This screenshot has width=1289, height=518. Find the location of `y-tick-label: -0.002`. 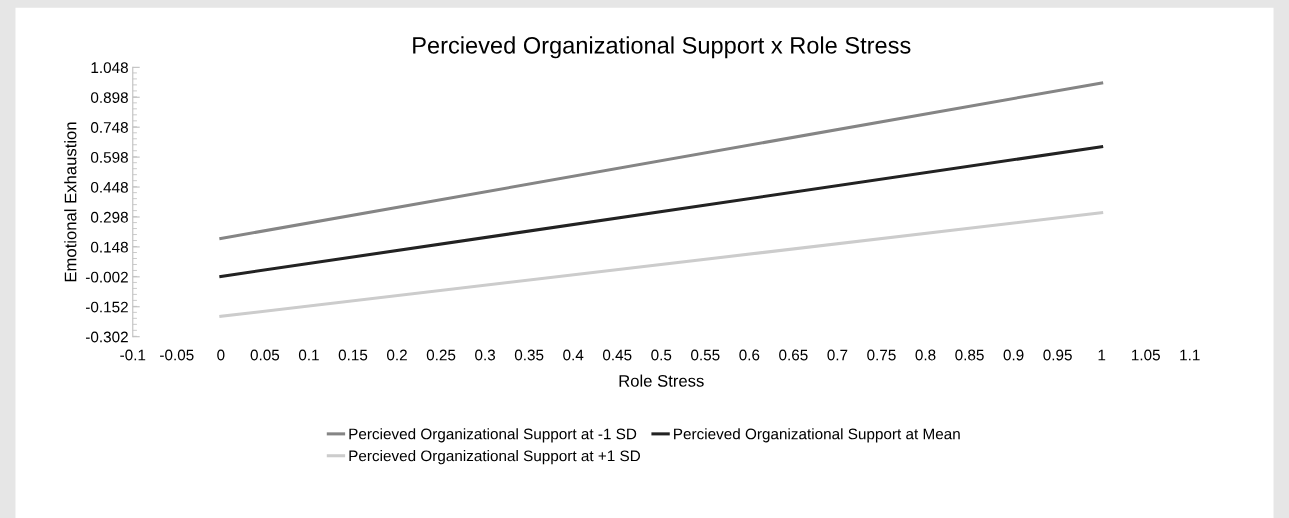

y-tick-label: -0.002 is located at coordinates (106, 277).